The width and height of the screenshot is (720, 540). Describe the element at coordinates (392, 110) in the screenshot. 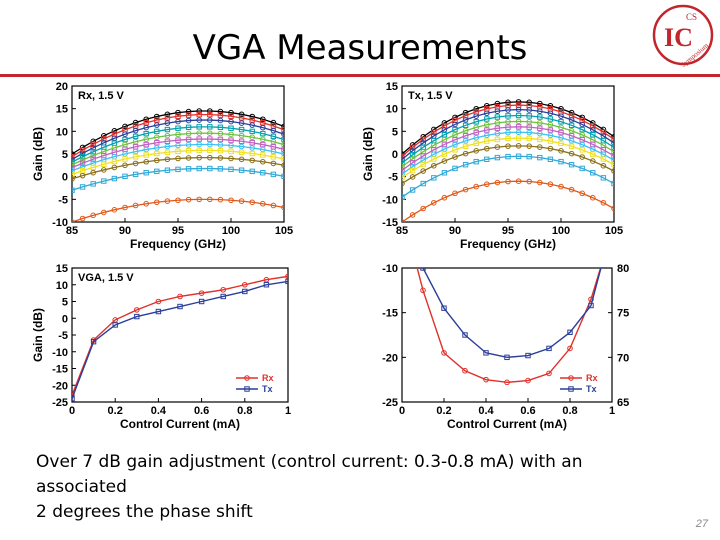

I see `y-tick-label: 10` at that location.